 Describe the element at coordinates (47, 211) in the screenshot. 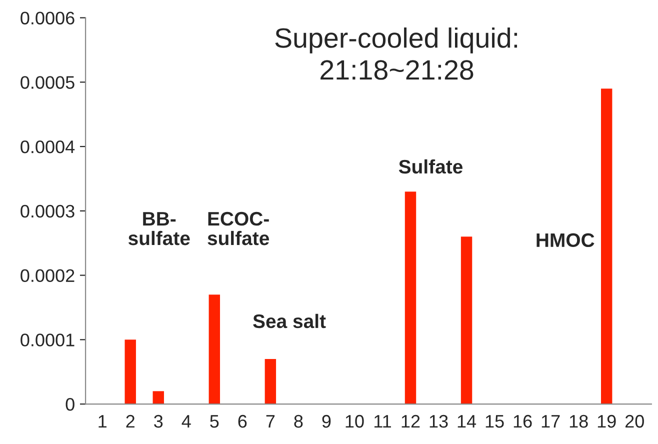

I see `y-tick-label: 0.0003` at that location.